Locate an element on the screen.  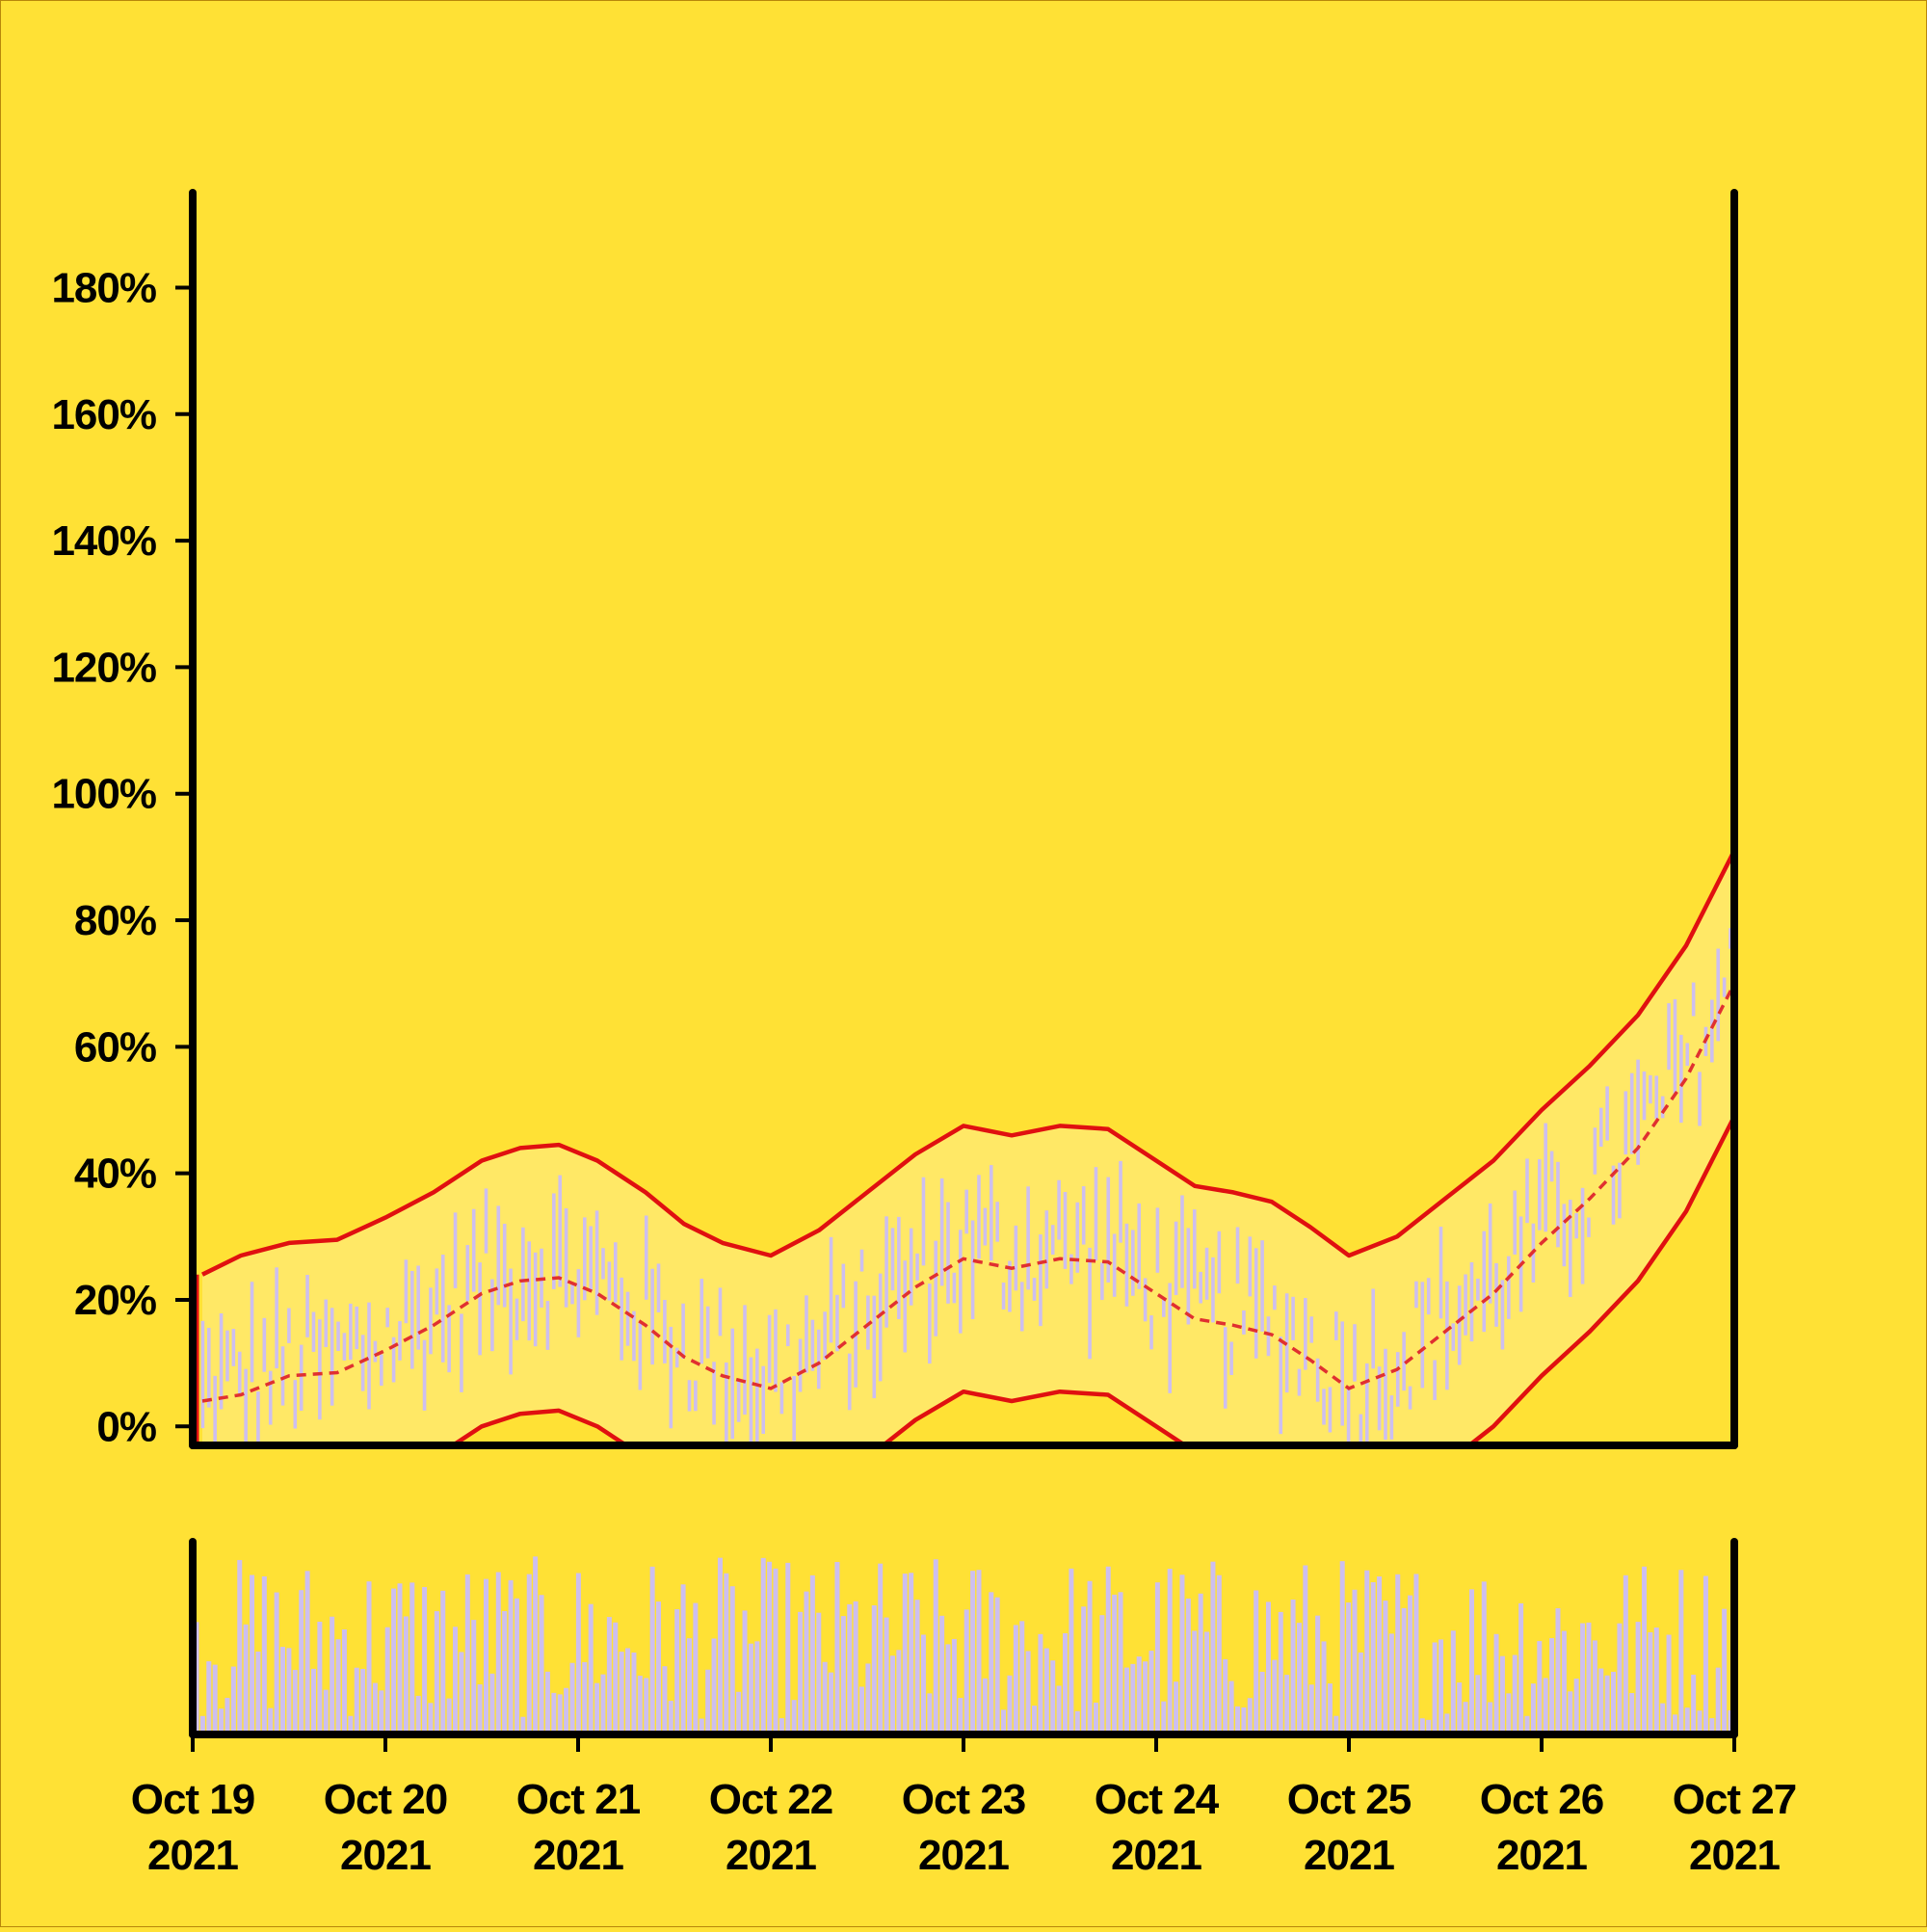
y-tick-label: 140% is located at coordinates (104, 541).